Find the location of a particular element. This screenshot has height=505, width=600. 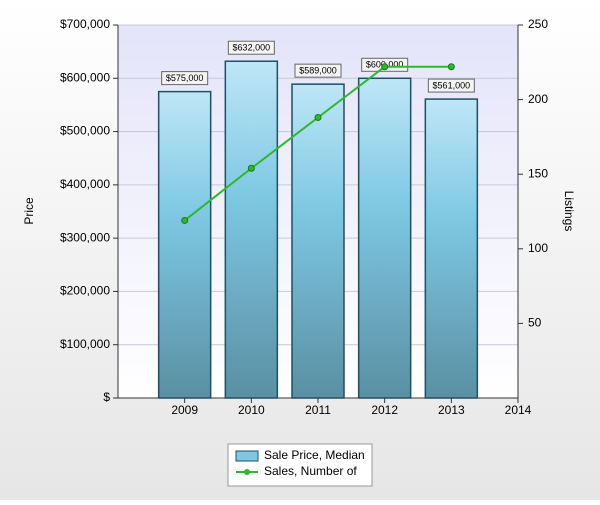

y-axis-title: Price is located at coordinates (29, 211).